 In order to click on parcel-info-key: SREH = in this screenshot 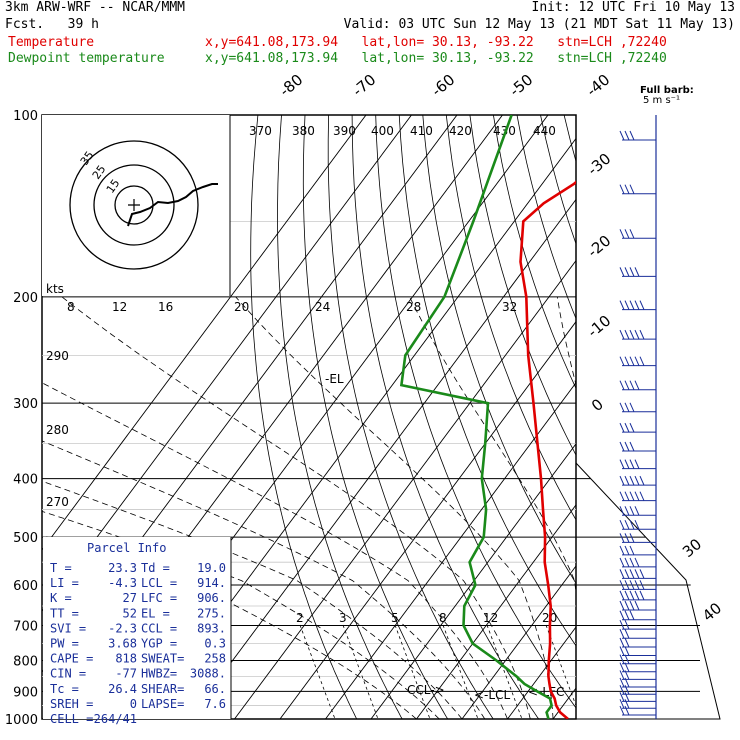, I will do `click(71, 704)`.